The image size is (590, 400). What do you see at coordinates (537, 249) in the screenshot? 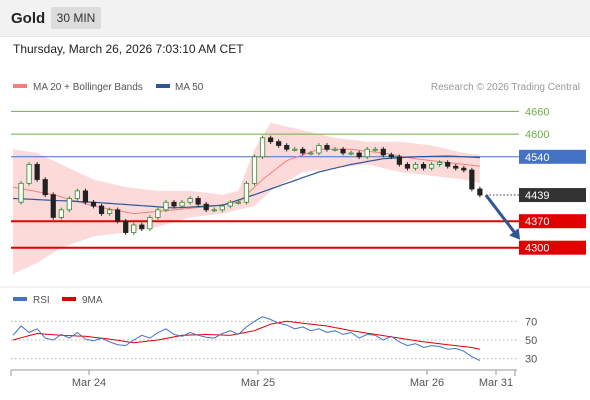
I see `level-label-4300: 4300` at bounding box center [537, 249].